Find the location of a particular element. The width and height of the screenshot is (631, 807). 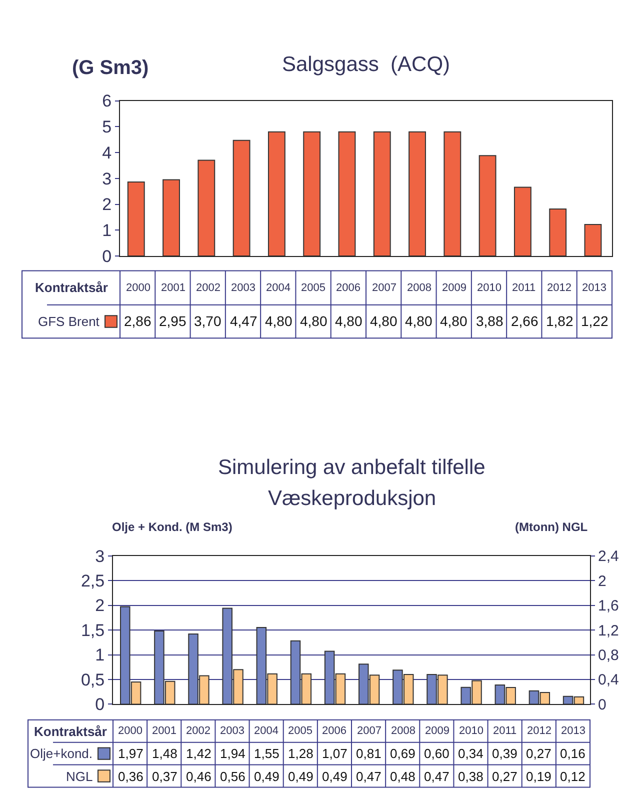

data-label: 0,56 is located at coordinates (233, 776).